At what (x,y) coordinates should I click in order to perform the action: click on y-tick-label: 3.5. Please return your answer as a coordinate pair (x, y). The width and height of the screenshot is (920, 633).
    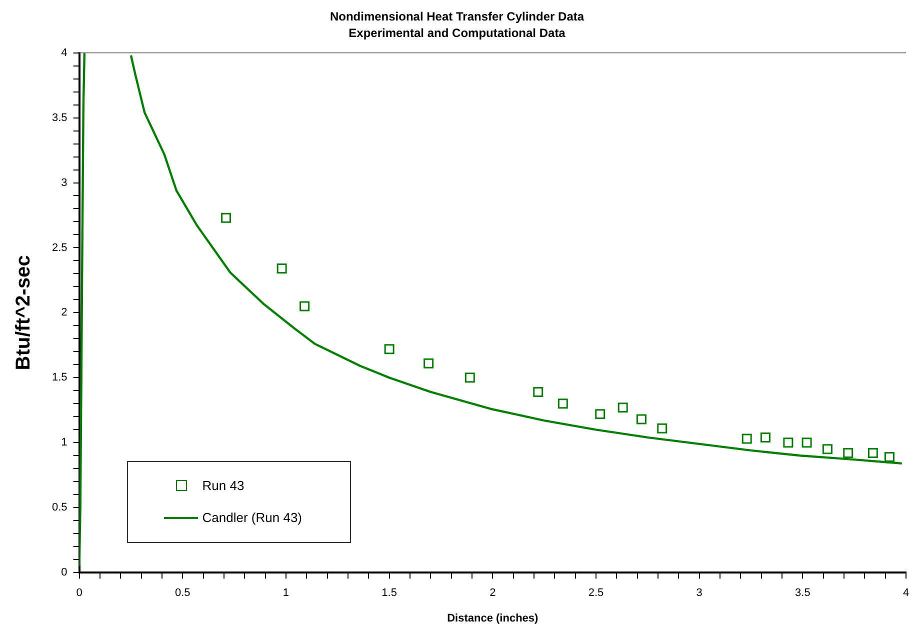
    Looking at the image, I should click on (60, 118).